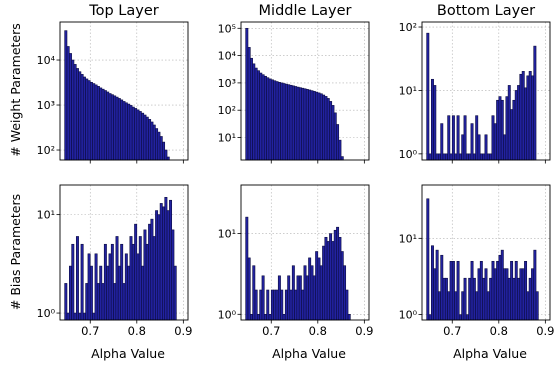 The image size is (558, 371). I want to click on panel-6: 0.7 0.8 0.9 10⁰ 10¹, so click(476, 261).